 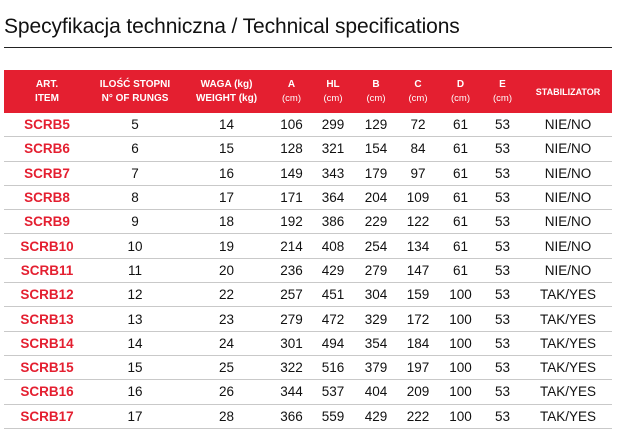 What do you see at coordinates (226, 416) in the screenshot?
I see `cell-weight: 28` at bounding box center [226, 416].